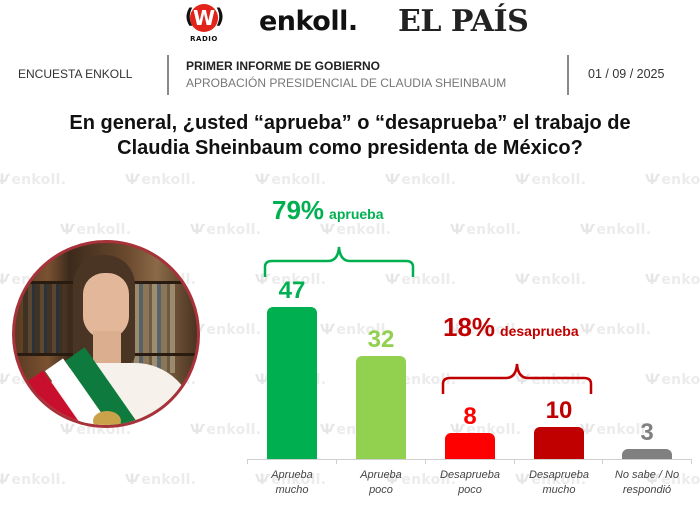 The width and height of the screenshot is (700, 508). What do you see at coordinates (106, 306) in the screenshot?
I see `face` at bounding box center [106, 306].